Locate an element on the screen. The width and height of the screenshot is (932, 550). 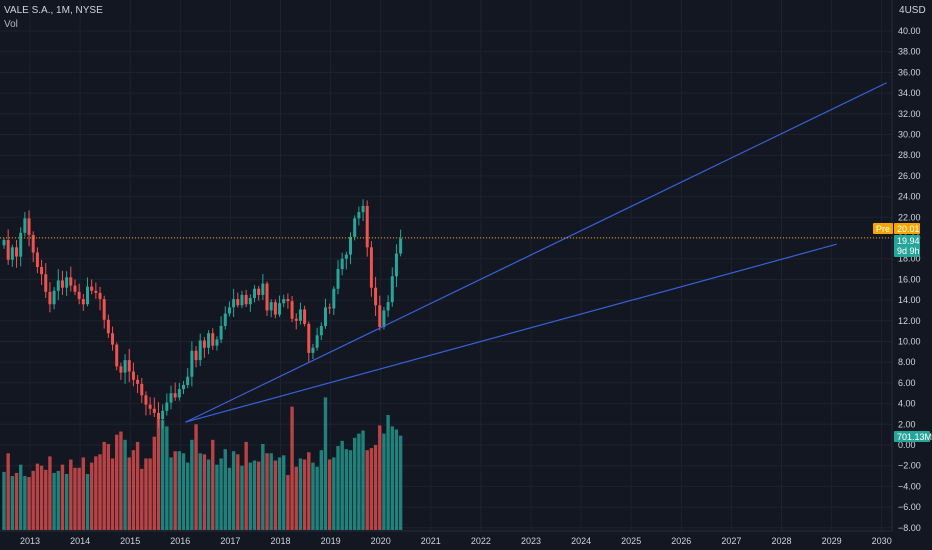
last-price-badge is located at coordinates (907, 246).